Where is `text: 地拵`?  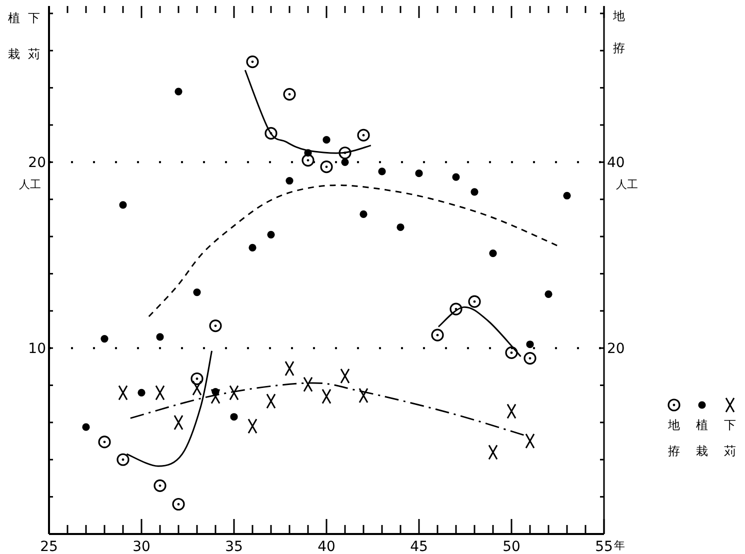
text: 地拵 is located at coordinates (619, 32).